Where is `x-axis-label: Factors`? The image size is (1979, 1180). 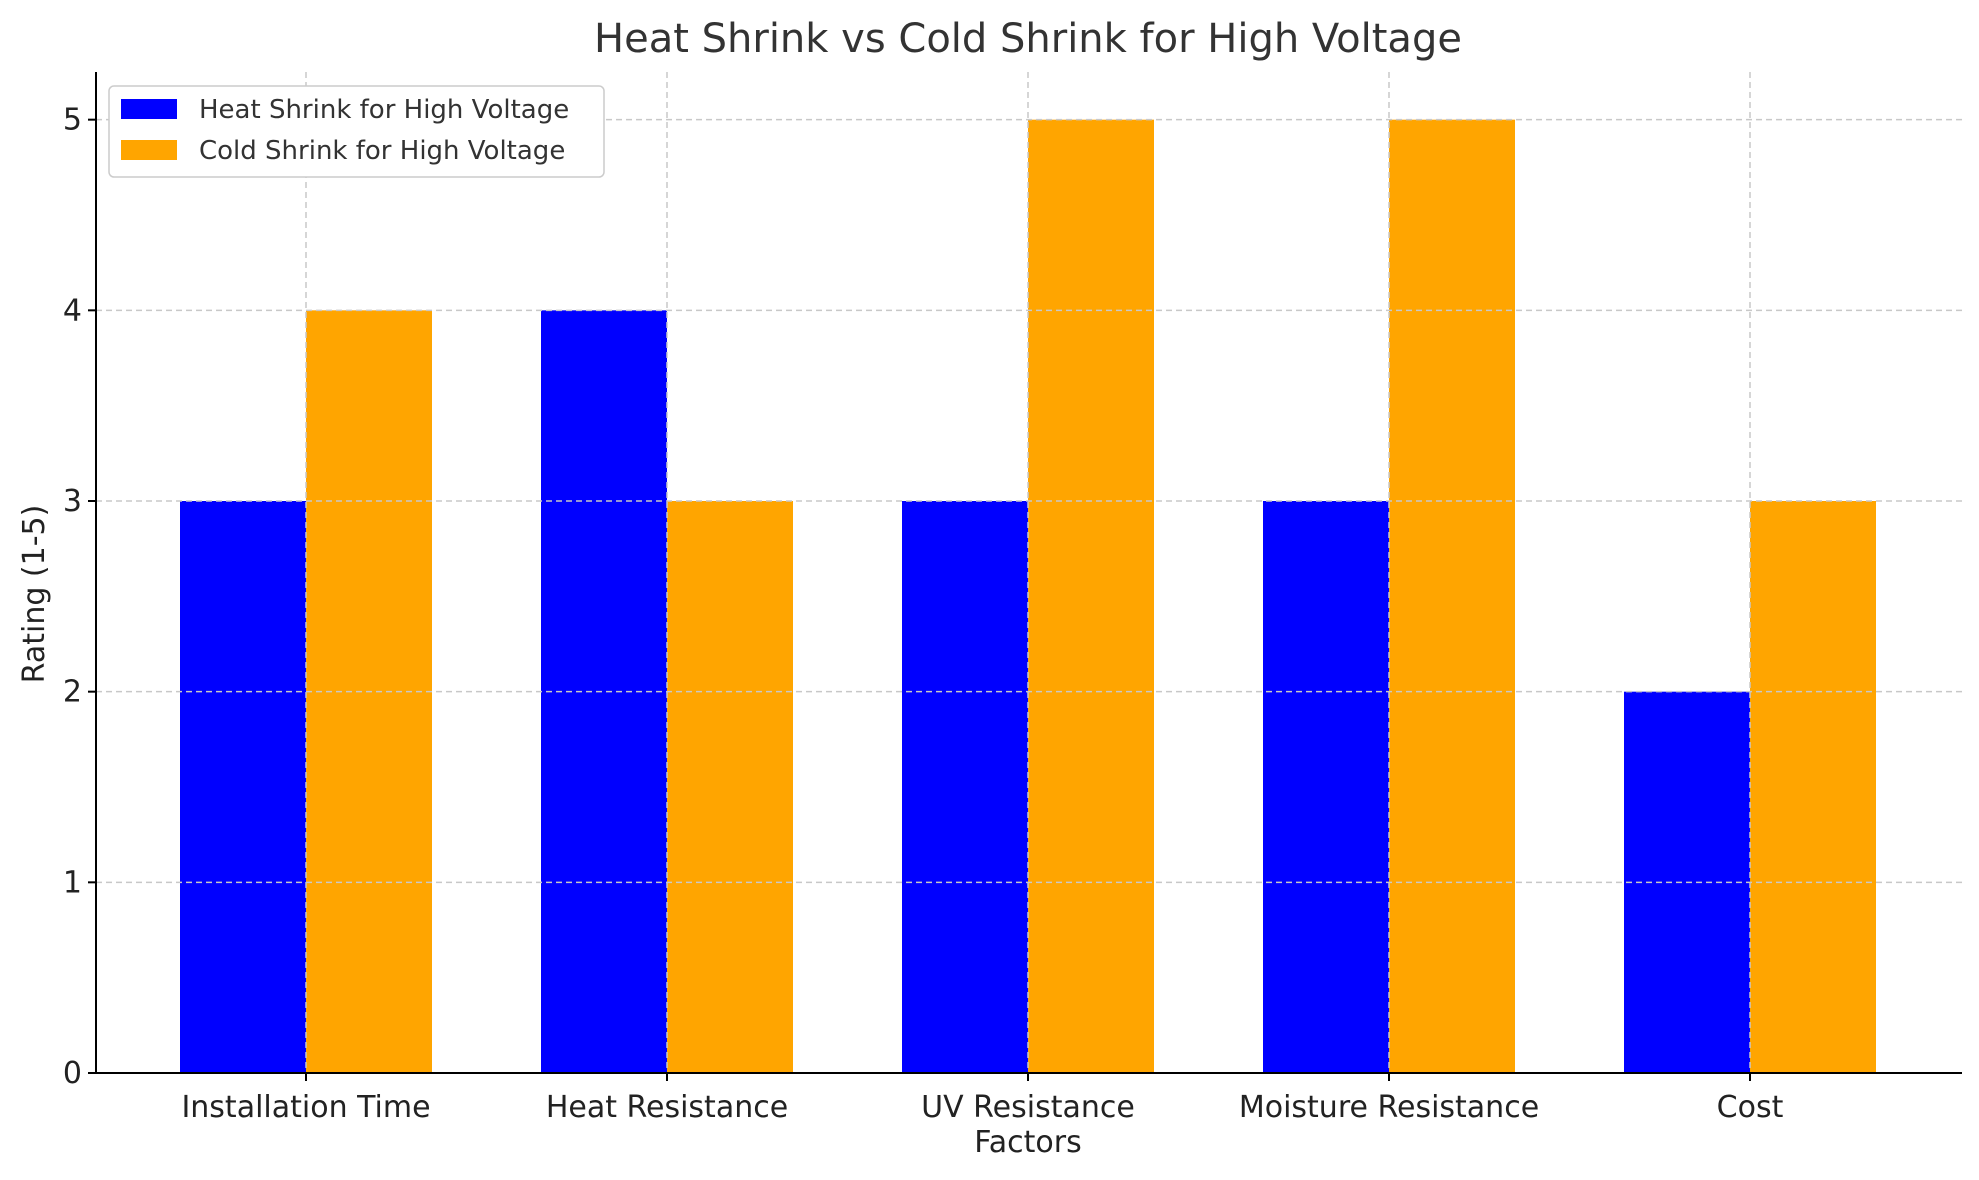 x-axis-label: Factors is located at coordinates (1027, 1142).